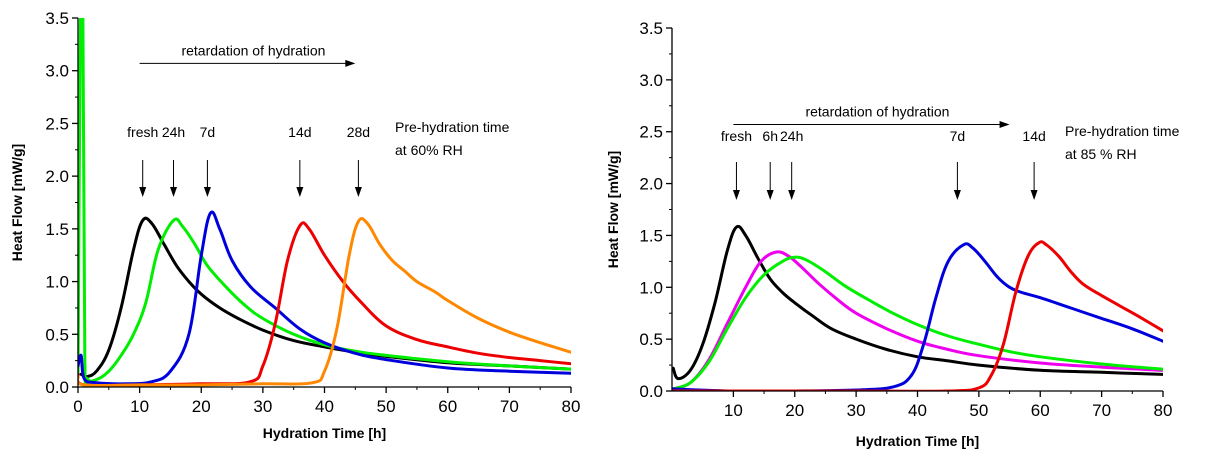 This screenshot has height=459, width=1220. I want to click on series-line-6h, so click(917, 320).